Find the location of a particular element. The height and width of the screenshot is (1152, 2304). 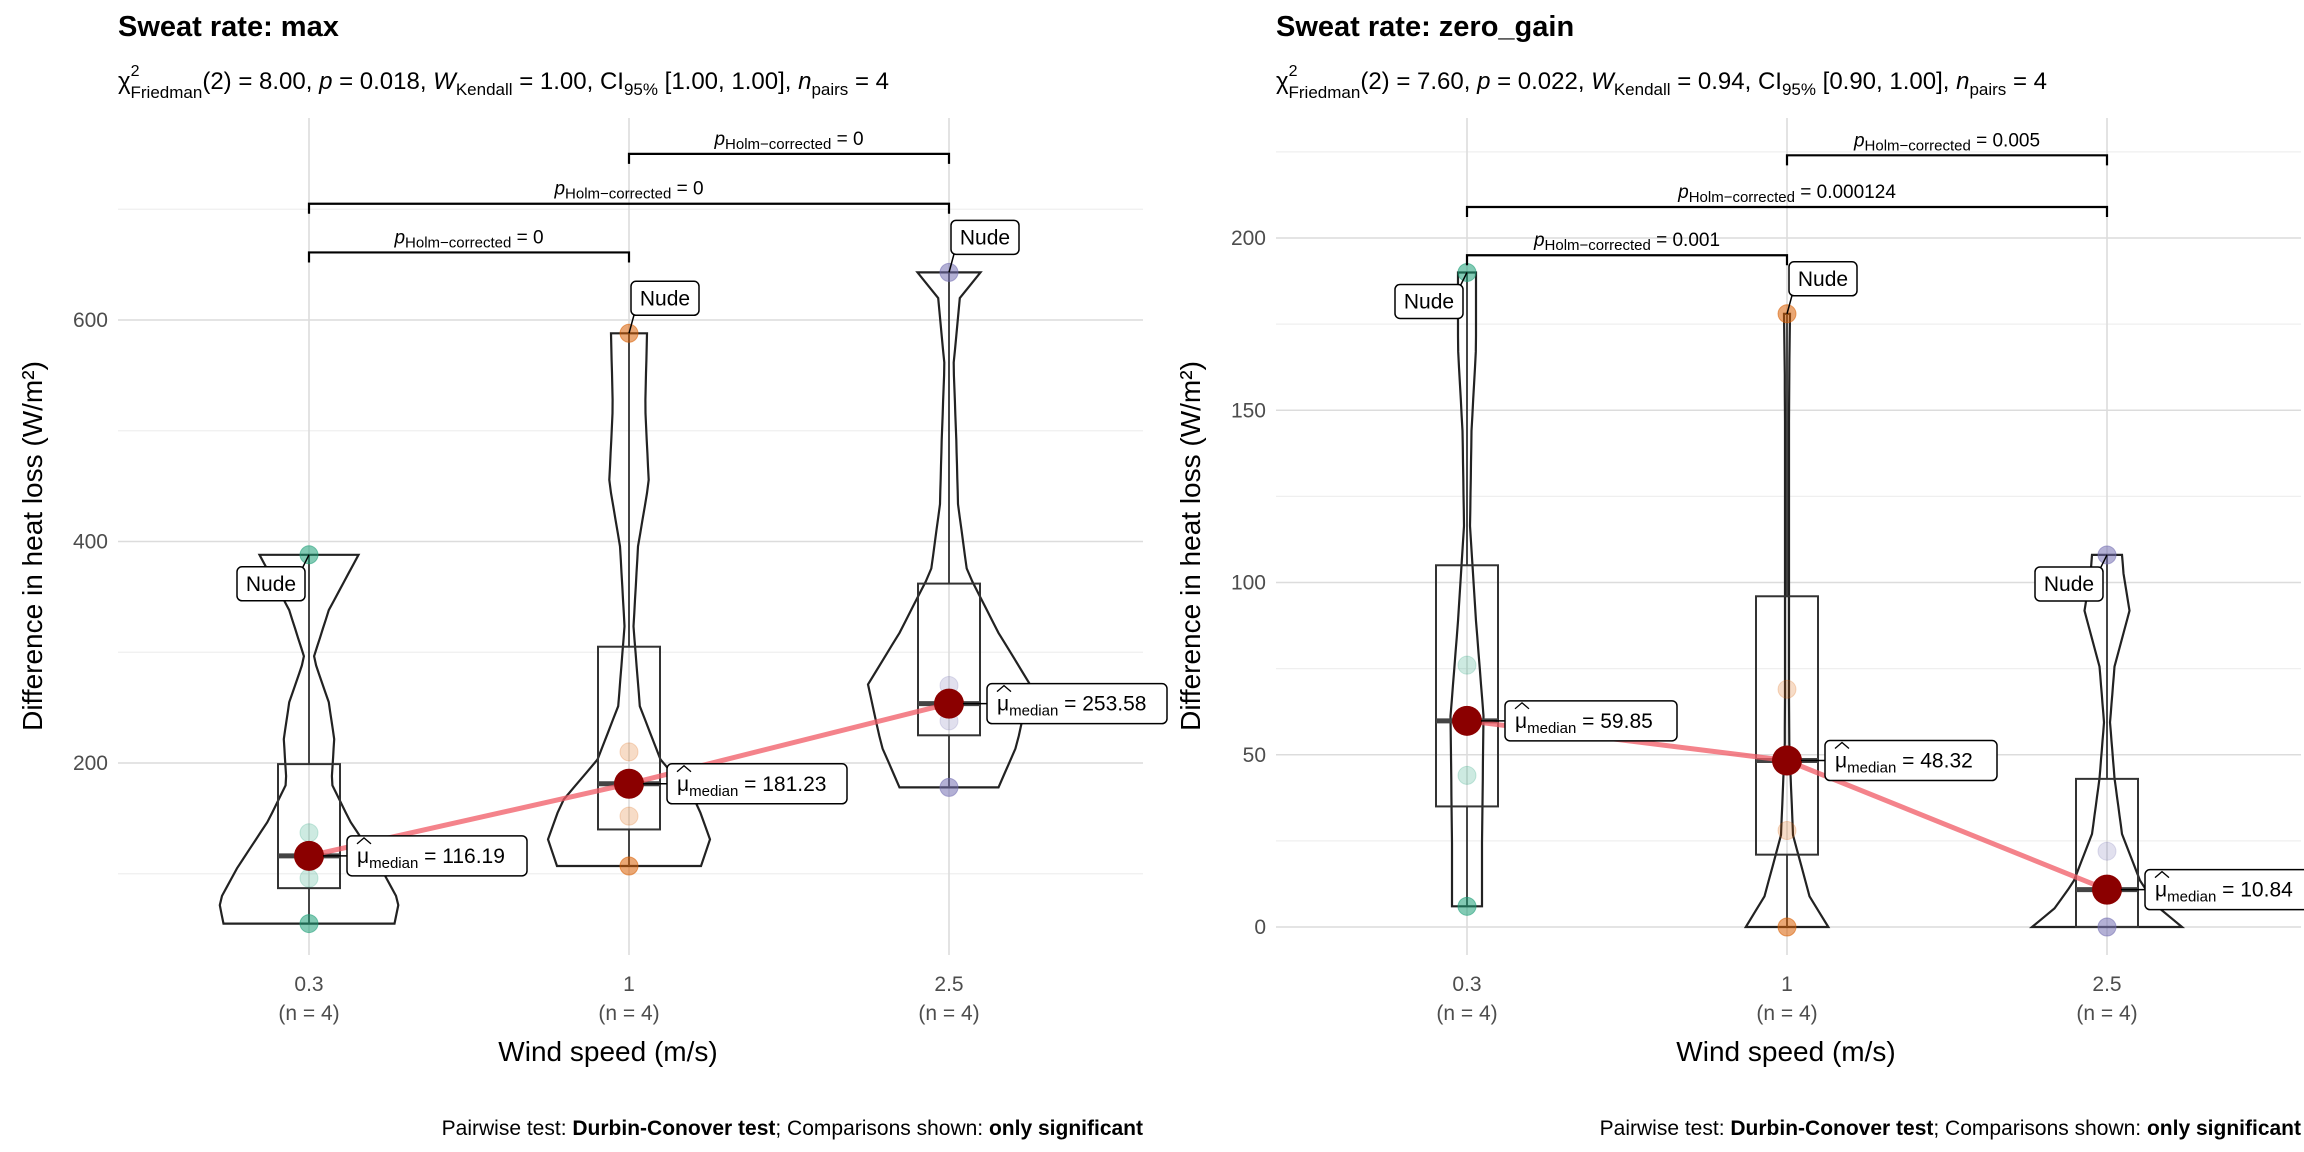

n-symbol: n is located at coordinates (804, 81).